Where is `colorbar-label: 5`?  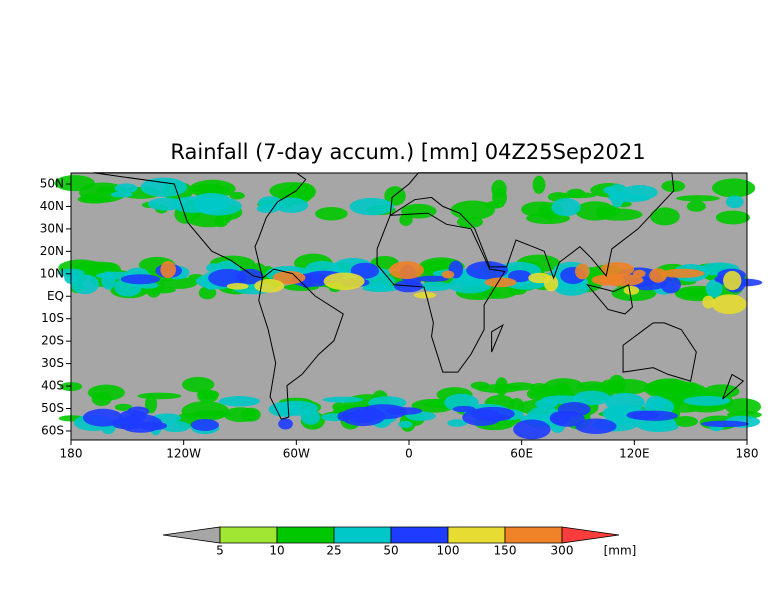
colorbar-label: 5 is located at coordinates (220, 551).